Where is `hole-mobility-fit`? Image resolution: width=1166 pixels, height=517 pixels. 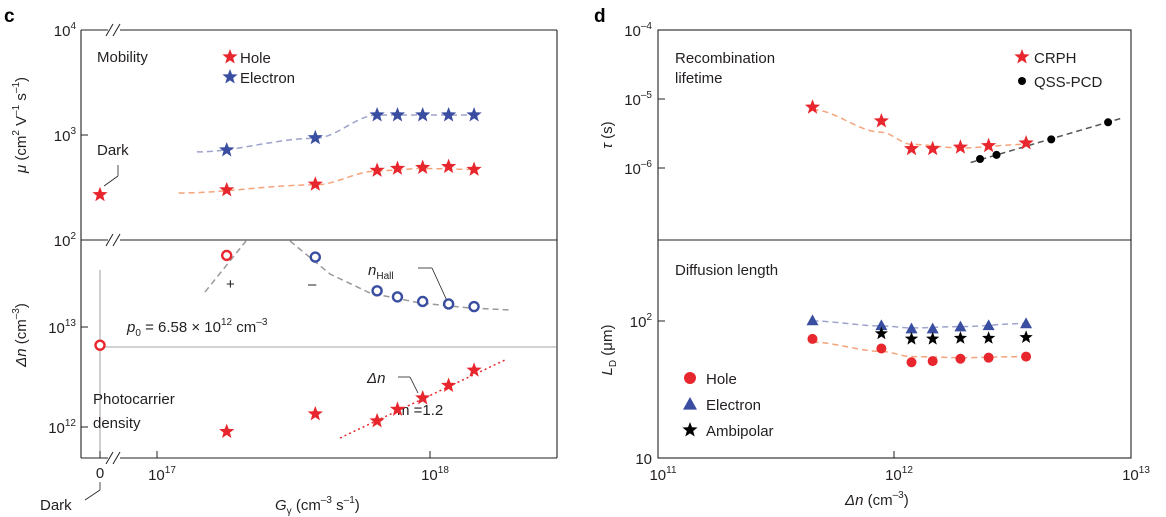
hole-mobility-fit is located at coordinates (328, 180).